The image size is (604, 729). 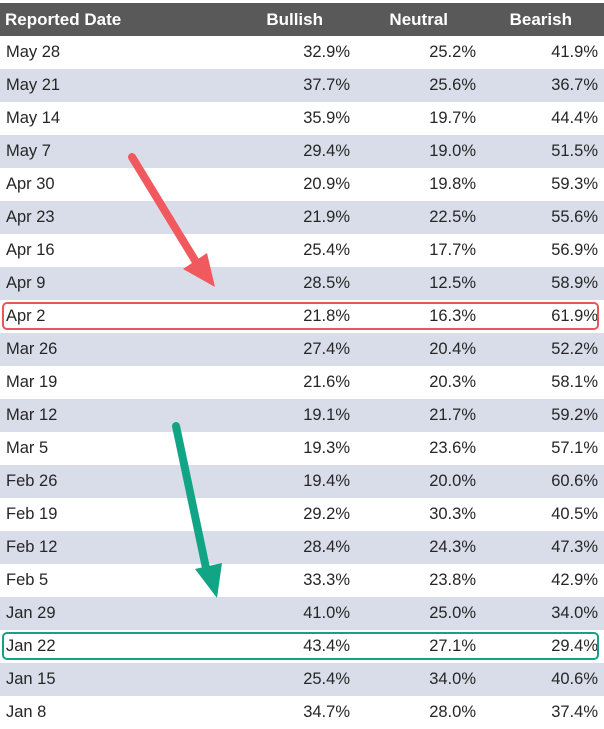 I want to click on cell-bullish: 43.4%, so click(x=326, y=646).